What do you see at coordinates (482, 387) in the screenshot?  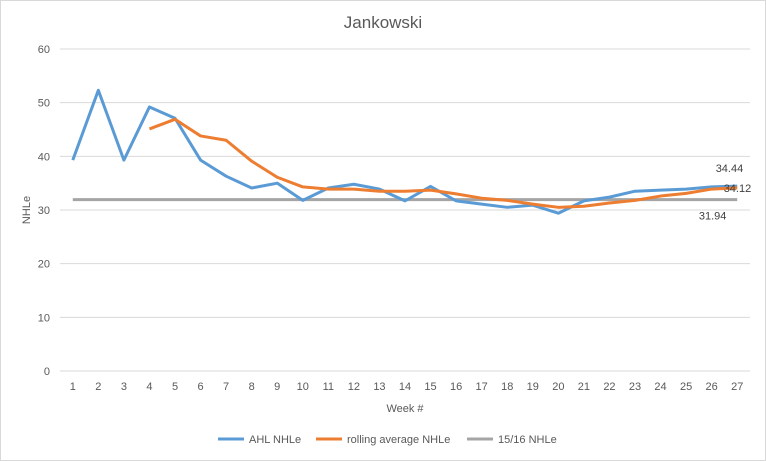 I see `x-tick-label: 17` at bounding box center [482, 387].